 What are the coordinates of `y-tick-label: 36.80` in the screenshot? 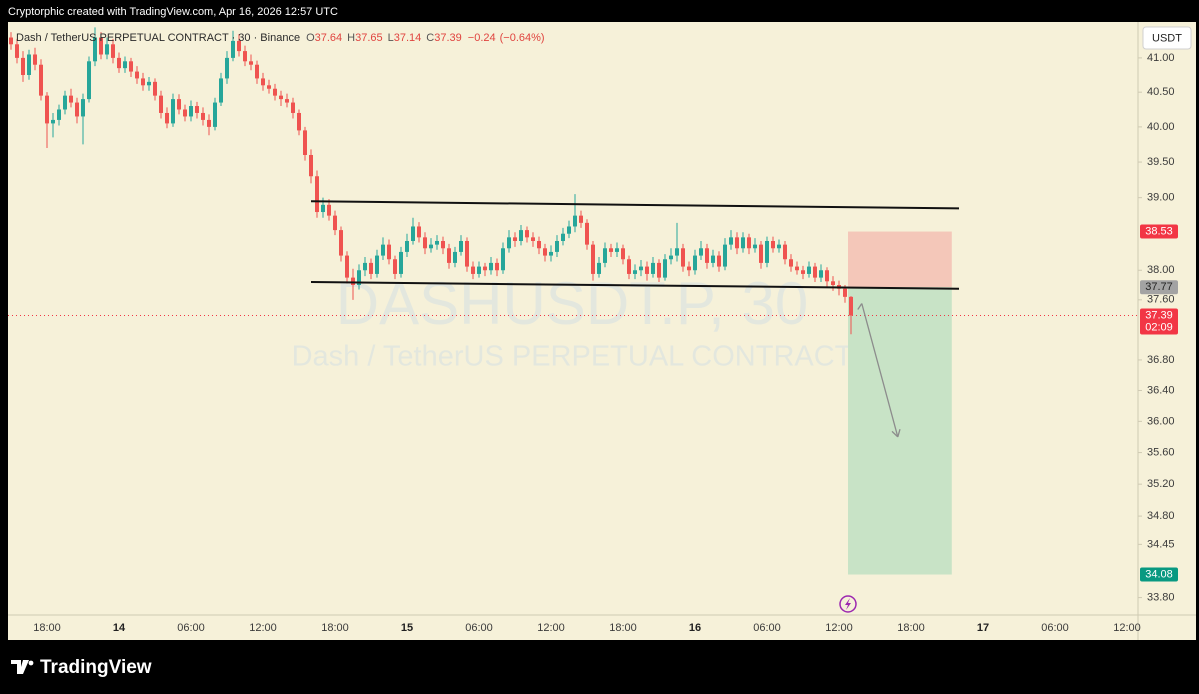 It's located at (1161, 360).